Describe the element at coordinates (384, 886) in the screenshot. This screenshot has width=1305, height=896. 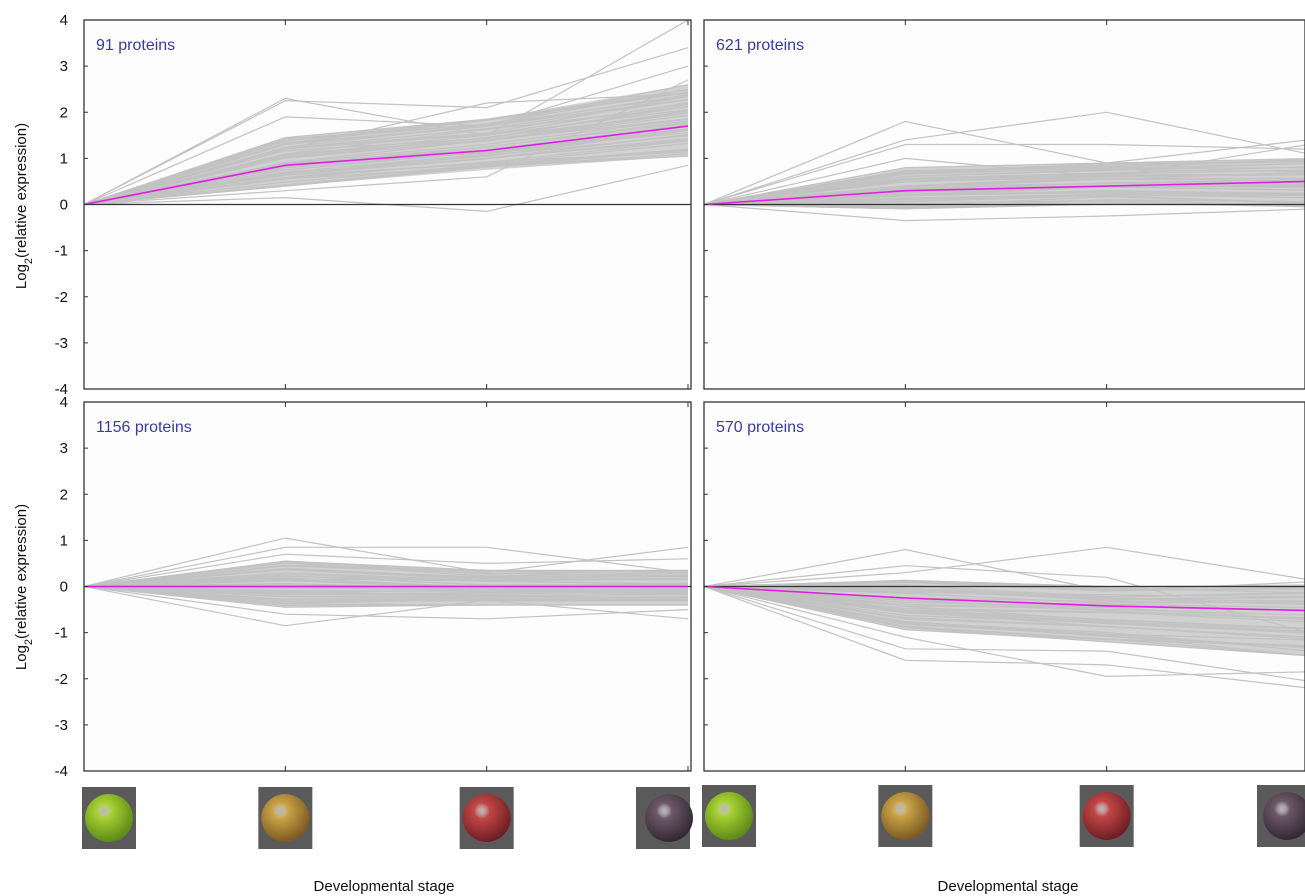
I see `x-axis-label-left: Developmental stage` at that location.